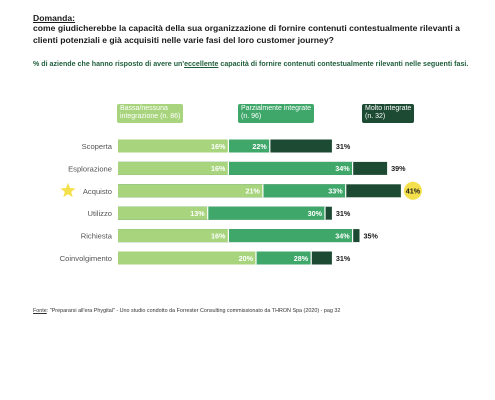 Image resolution: width=495 pixels, height=400 pixels. I want to click on category-label-richiesta: Richiesta, so click(97, 236).